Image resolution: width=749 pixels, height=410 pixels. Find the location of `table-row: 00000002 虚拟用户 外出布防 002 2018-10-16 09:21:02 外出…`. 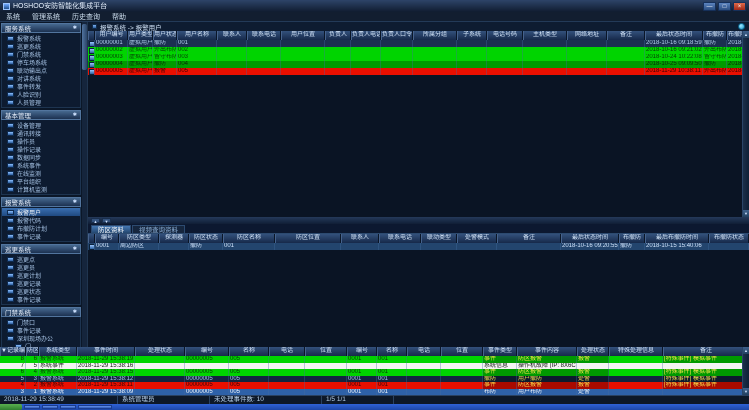

table-row: 00000002 虚拟用户 外出布防 002 2018-10-16 09:21:02 外出… is located at coordinates (418, 50).